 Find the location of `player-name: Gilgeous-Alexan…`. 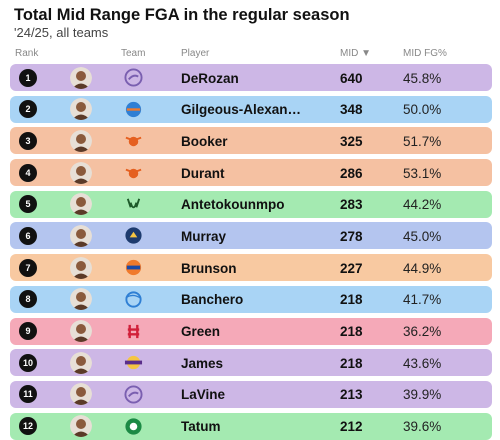

player-name: Gilgeous-Alexan… is located at coordinates (241, 110).